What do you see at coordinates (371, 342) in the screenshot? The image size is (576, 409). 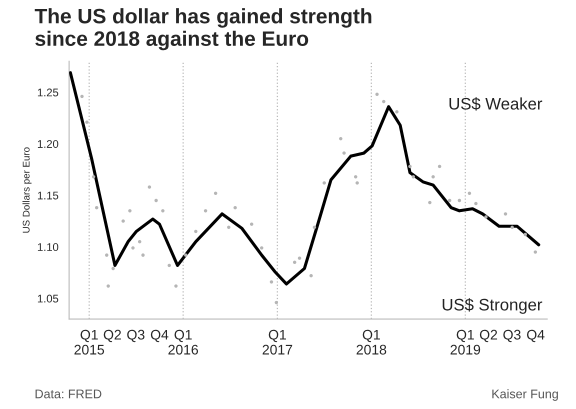 I see `x-tick-label: Q1 2018` at bounding box center [371, 342].